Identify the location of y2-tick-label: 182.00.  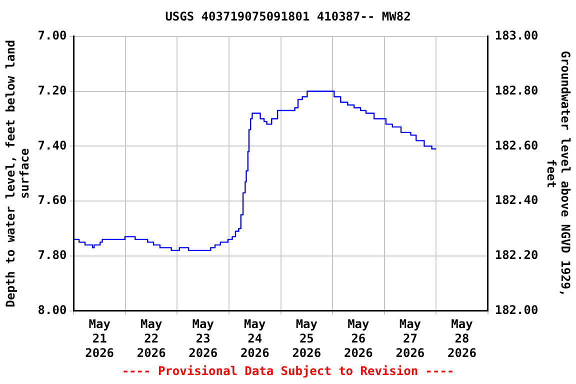
(516, 309).